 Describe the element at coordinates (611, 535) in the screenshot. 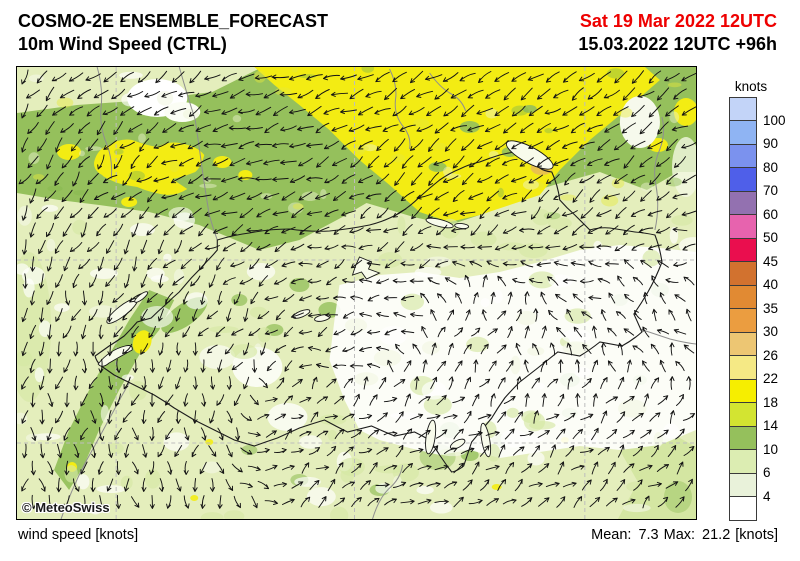

I see `mean-label: Mean:` at that location.